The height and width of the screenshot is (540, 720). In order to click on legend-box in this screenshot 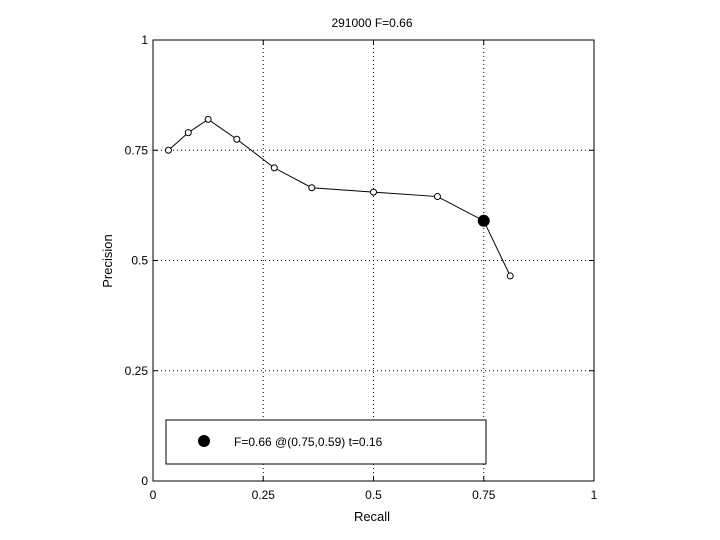, I will do `click(326, 442)`.